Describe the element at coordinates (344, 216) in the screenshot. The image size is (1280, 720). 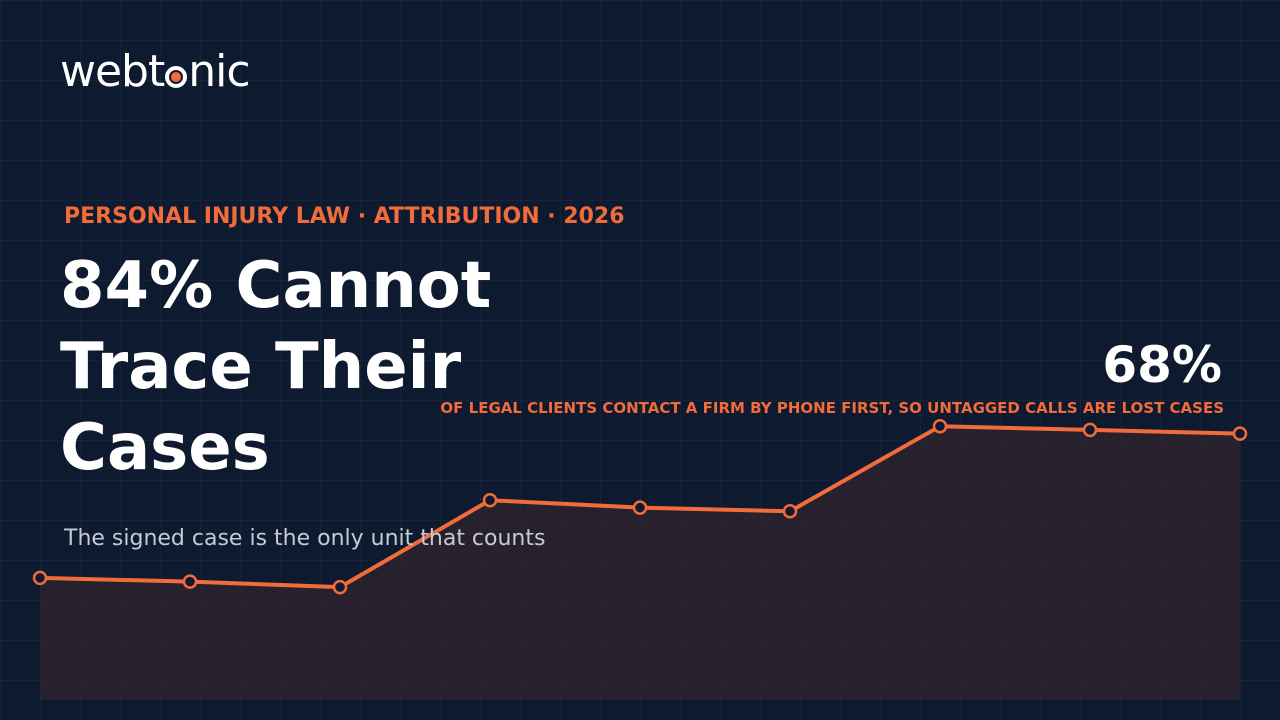
I see `kicker: PERSONAL INJURY LAW · ATTRIBUTION · 2026` at that location.